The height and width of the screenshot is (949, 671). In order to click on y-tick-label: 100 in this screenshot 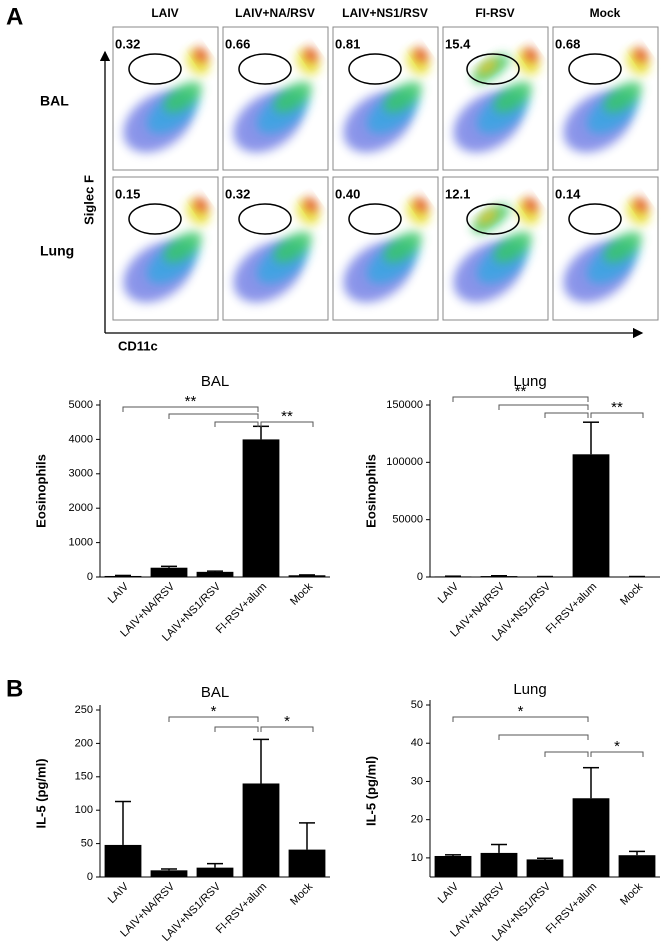, I will do `click(84, 810)`.